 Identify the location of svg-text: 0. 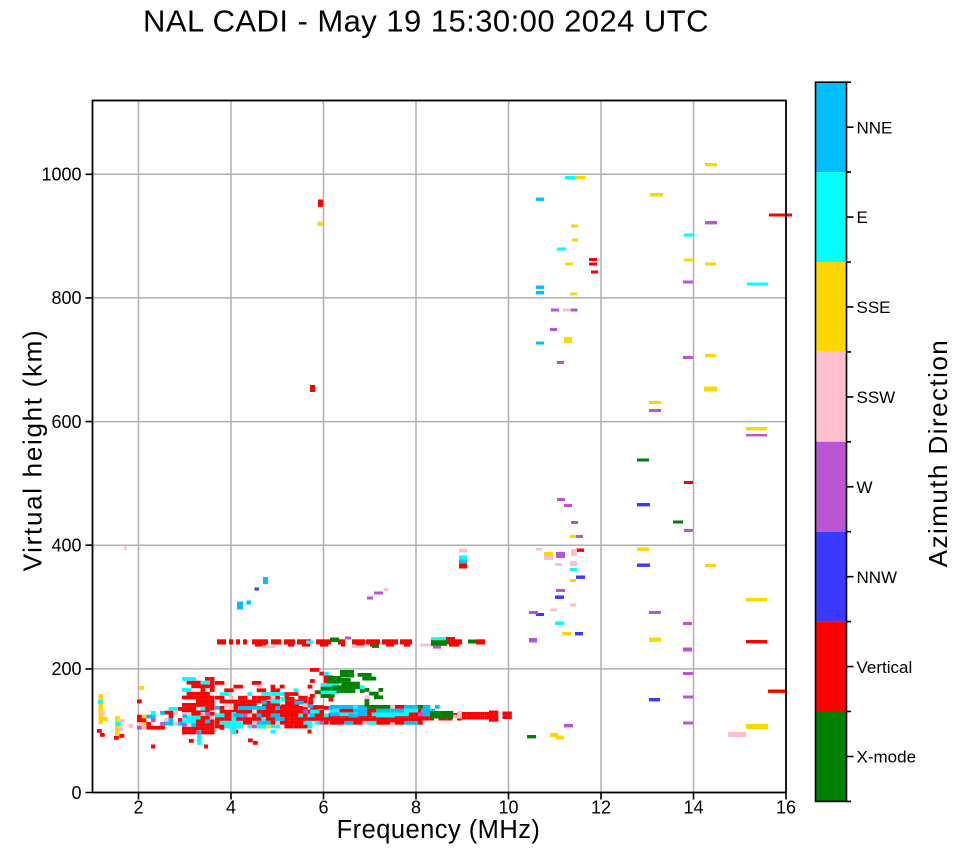
(76, 793).